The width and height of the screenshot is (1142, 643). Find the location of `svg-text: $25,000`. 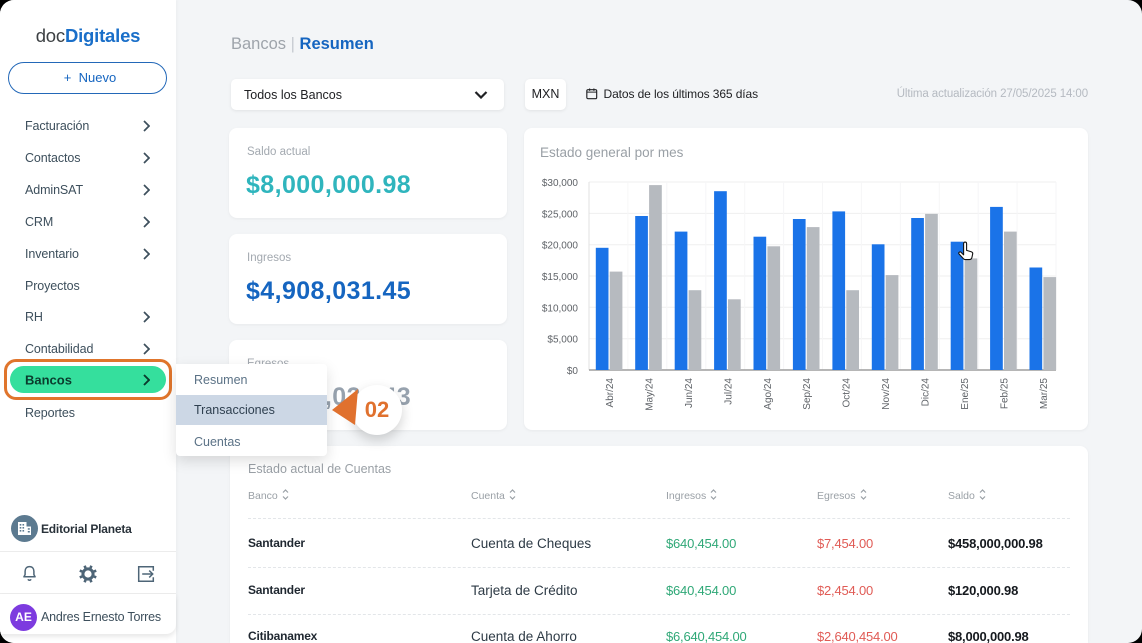

svg-text: $25,000 is located at coordinates (560, 214).